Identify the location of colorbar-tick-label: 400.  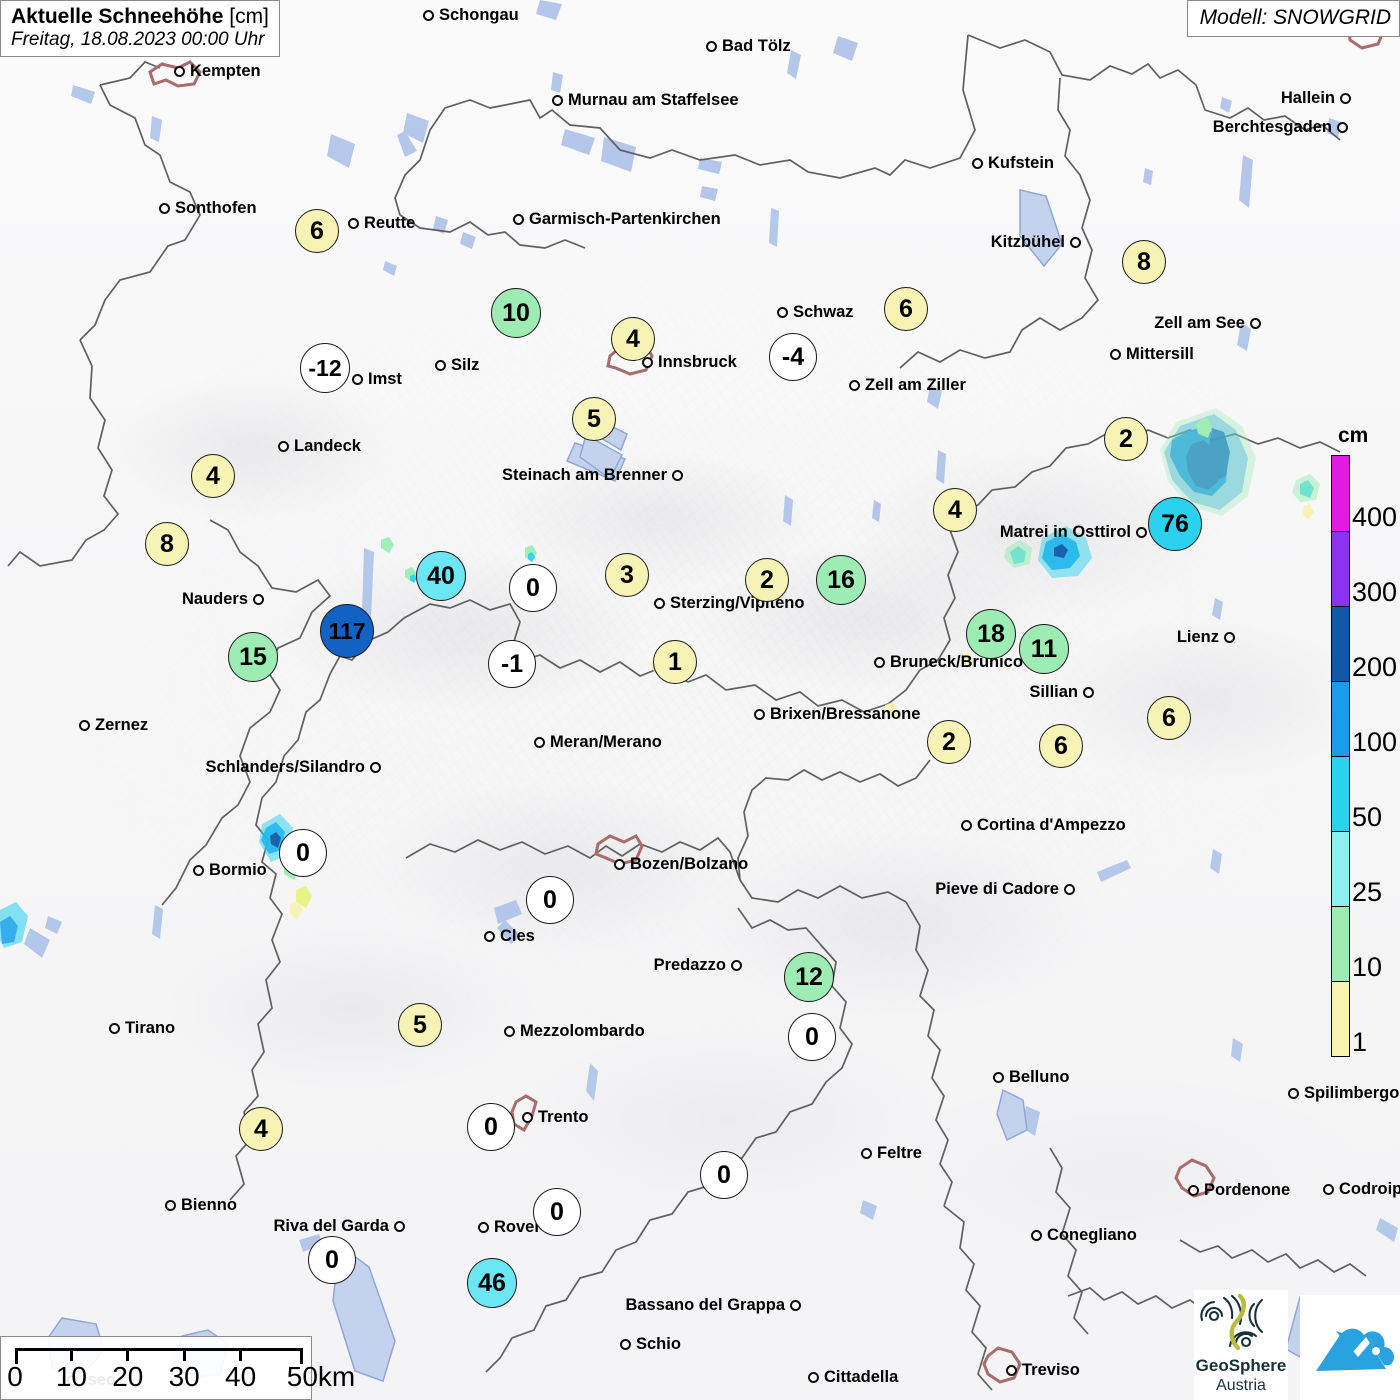
(1375, 517).